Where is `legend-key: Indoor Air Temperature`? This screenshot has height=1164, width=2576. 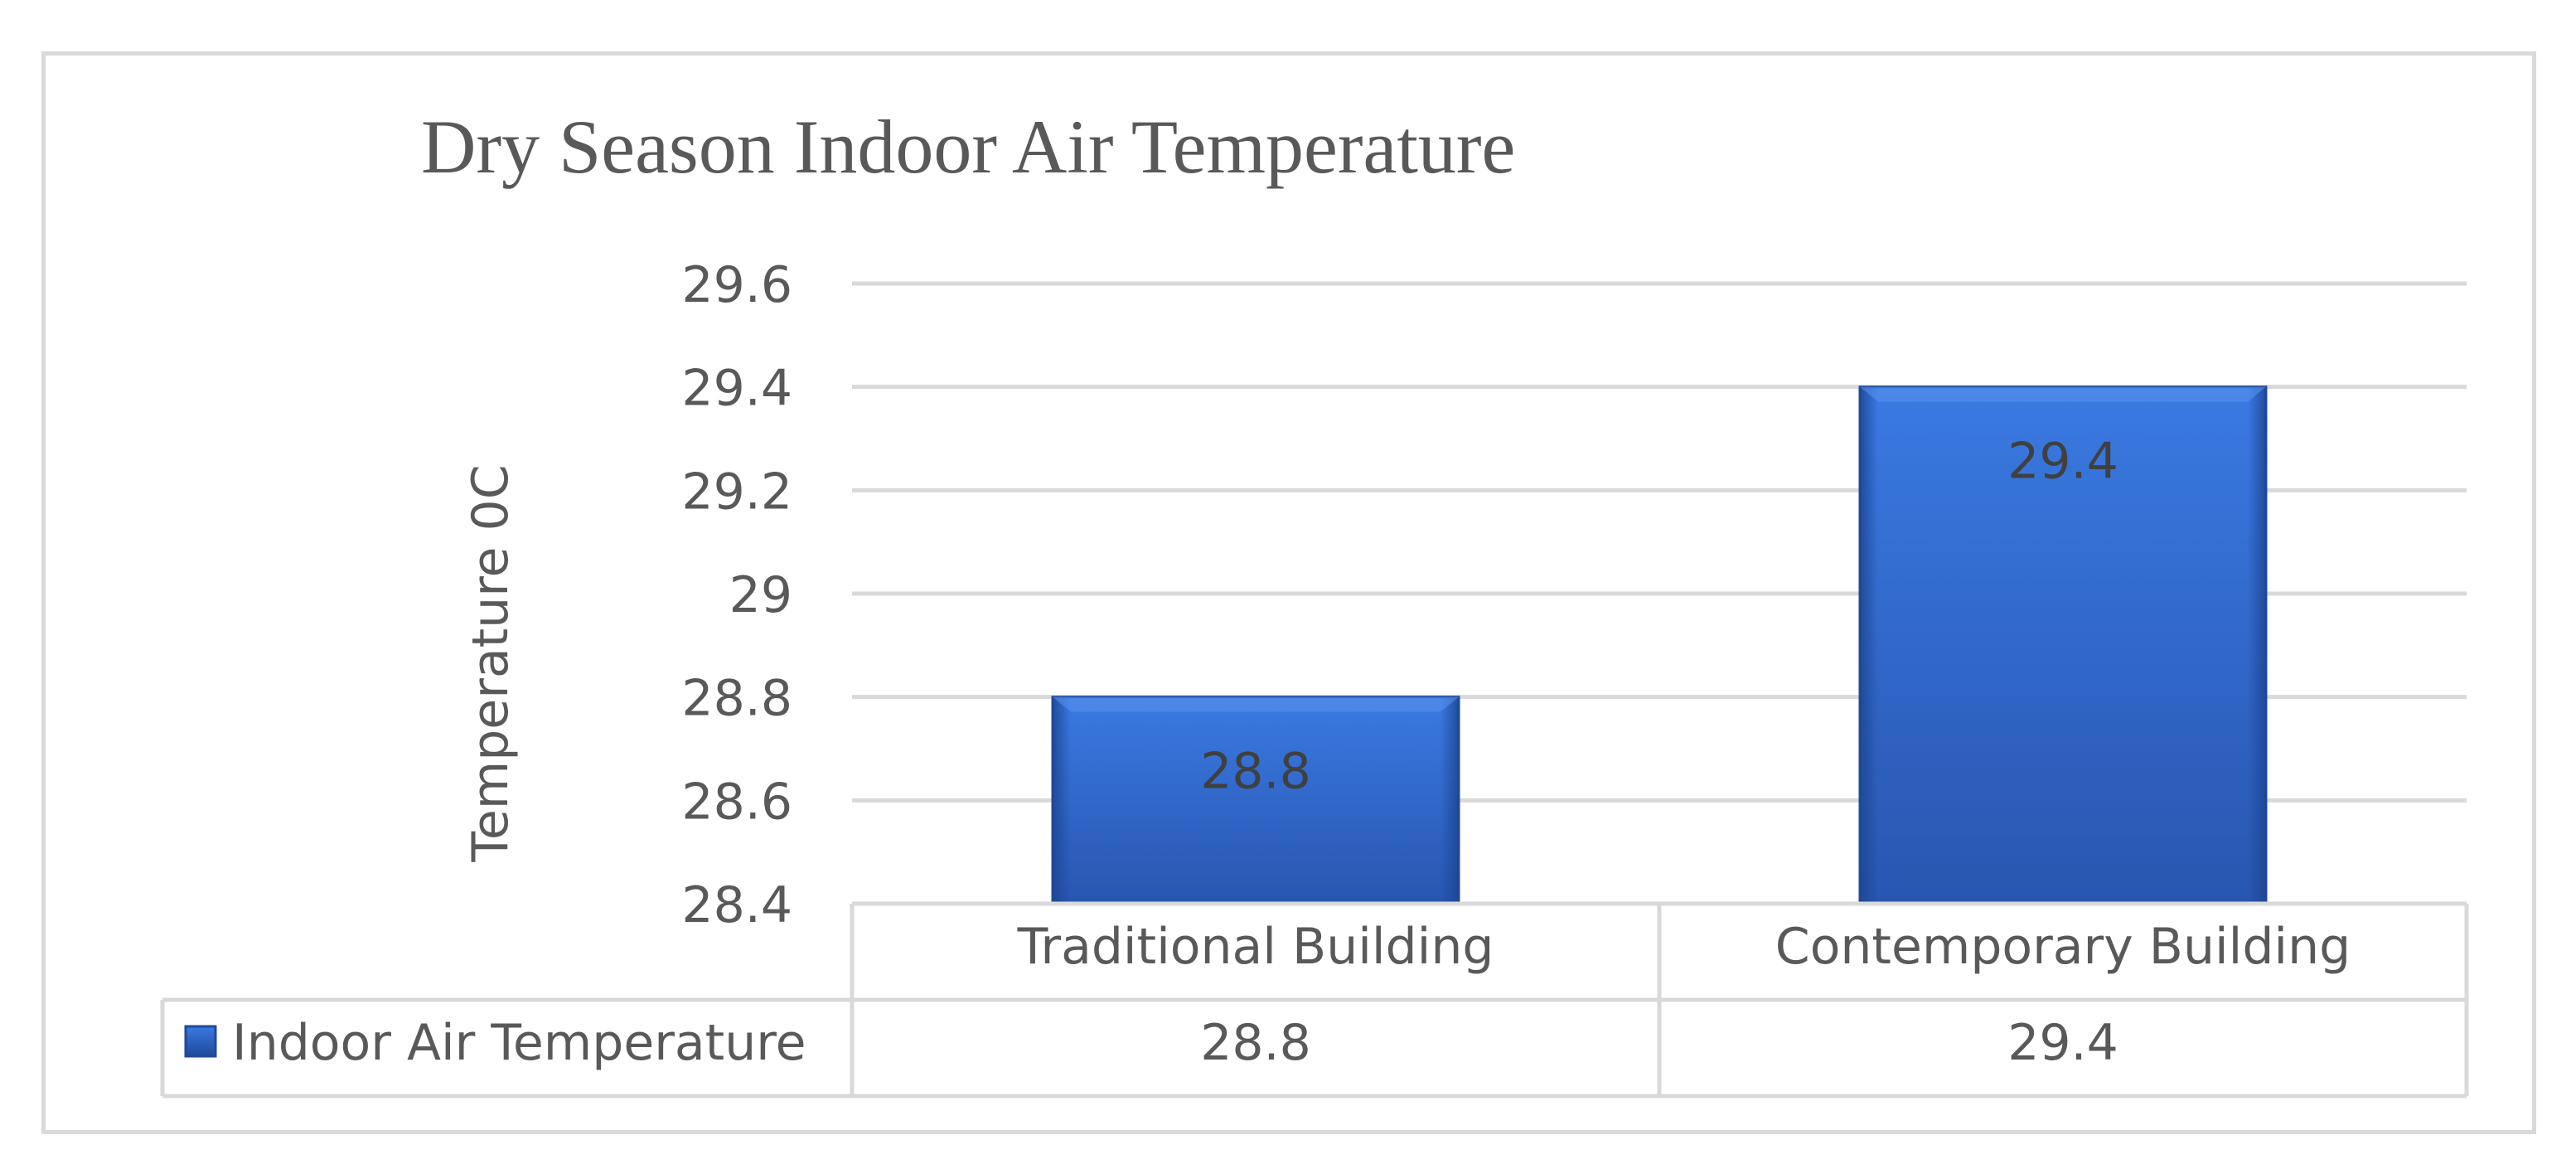
legend-key: Indoor Air Temperature is located at coordinates (495, 1043).